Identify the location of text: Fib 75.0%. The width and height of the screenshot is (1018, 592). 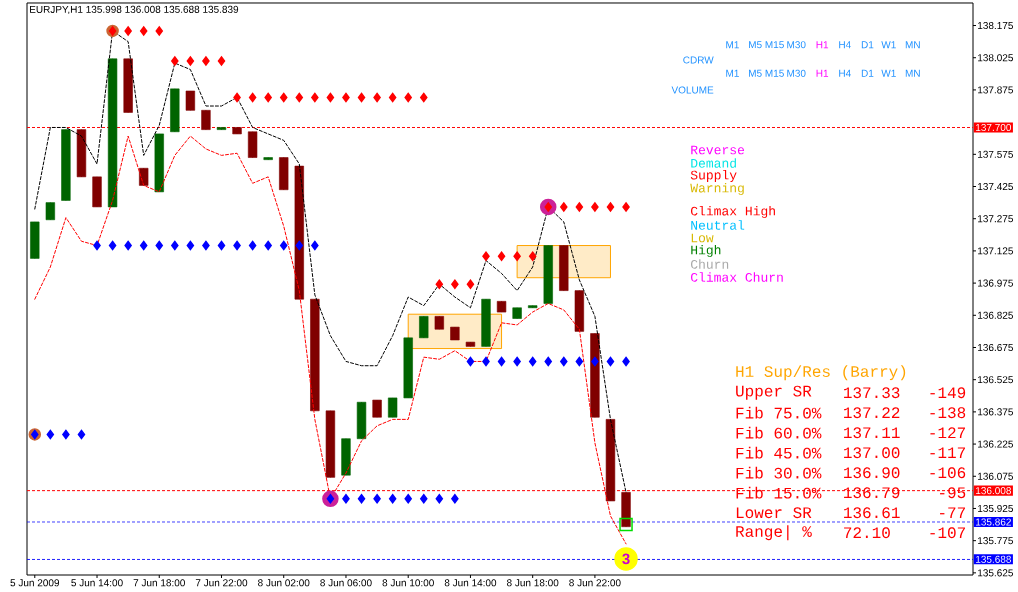
(779, 412).